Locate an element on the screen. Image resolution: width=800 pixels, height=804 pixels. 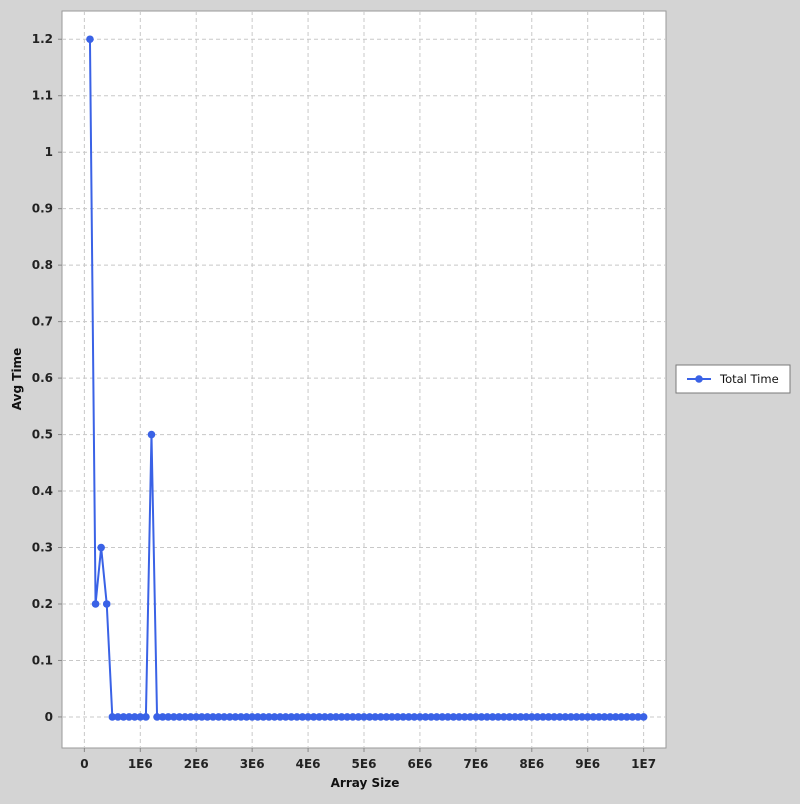
y-tick-label: 0.2 is located at coordinates (42, 604).